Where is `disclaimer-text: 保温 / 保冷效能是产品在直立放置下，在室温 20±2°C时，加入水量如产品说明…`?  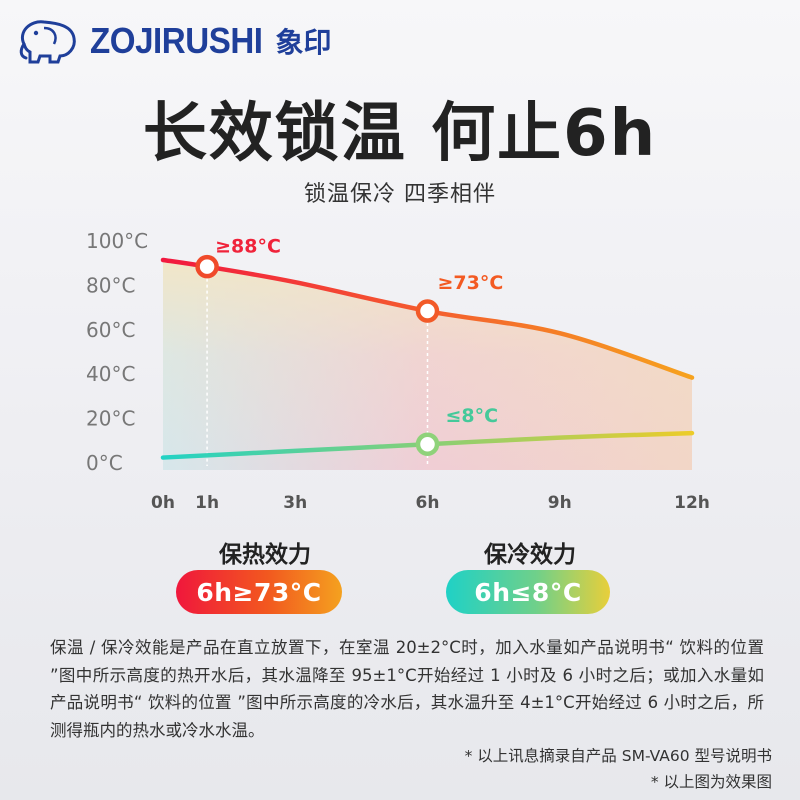
disclaimer-text: 保温 / 保冷效能是产品在直立放置下，在室温 20±2°C时，加入水量如产品说明… is located at coordinates (407, 689).